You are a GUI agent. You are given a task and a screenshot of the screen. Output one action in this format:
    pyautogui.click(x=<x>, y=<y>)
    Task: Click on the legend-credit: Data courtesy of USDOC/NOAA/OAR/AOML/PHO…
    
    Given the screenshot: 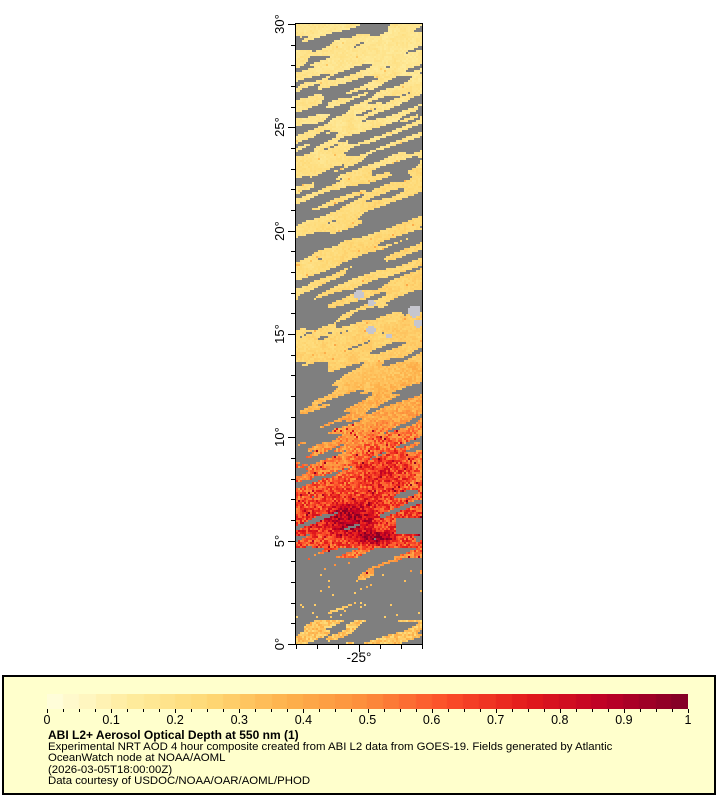 What is the action you would take?
    pyautogui.click(x=179, y=781)
    